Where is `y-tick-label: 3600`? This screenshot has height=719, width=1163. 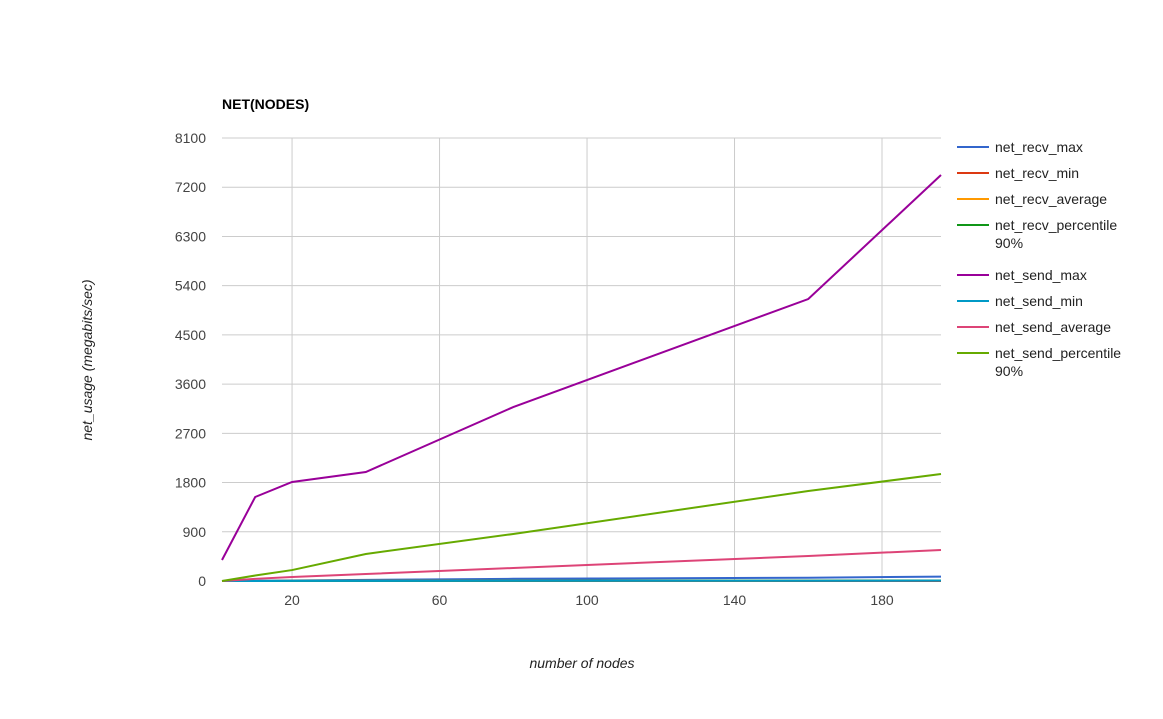
y-tick-label: 3600 is located at coordinates (190, 384).